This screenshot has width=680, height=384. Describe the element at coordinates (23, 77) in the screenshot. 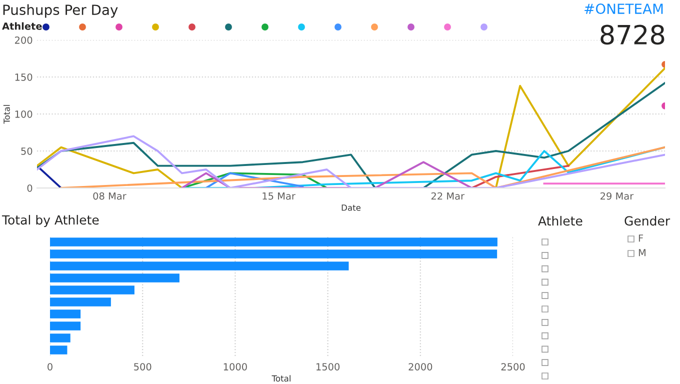

I see `y-tick-label: 150` at that location.